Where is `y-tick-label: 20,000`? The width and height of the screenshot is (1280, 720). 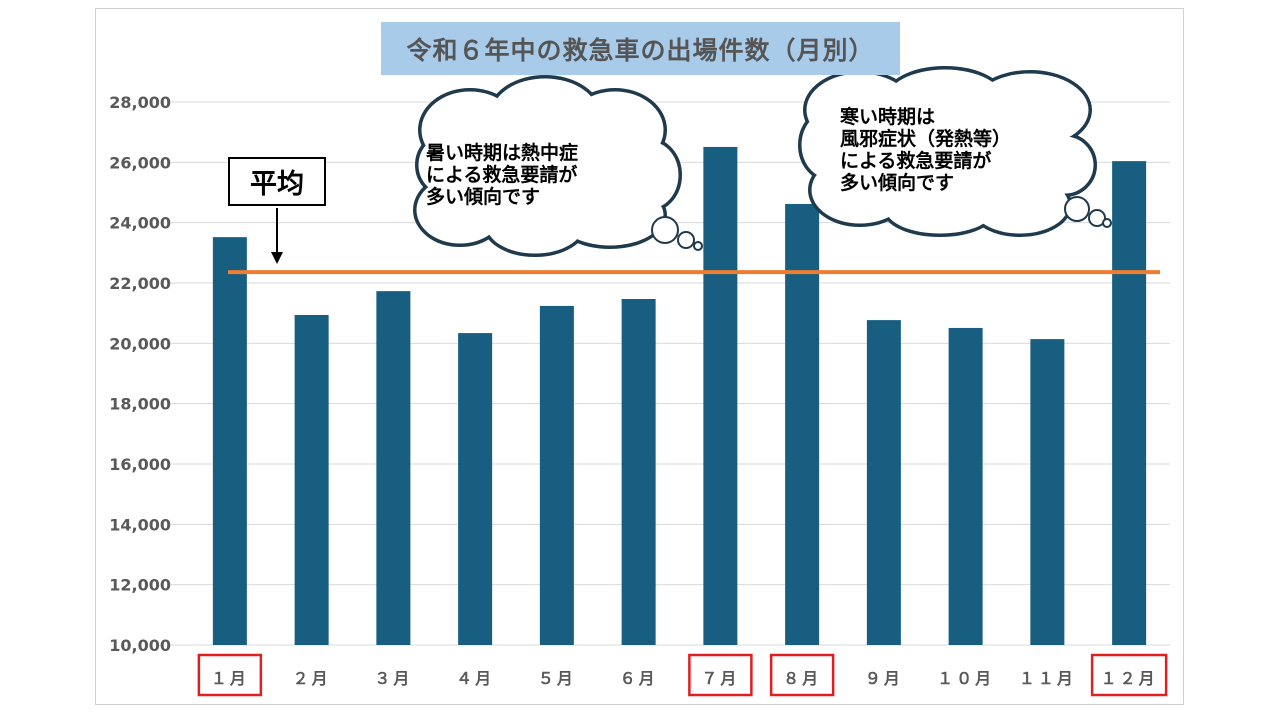 y-tick-label: 20,000 is located at coordinates (140, 343).